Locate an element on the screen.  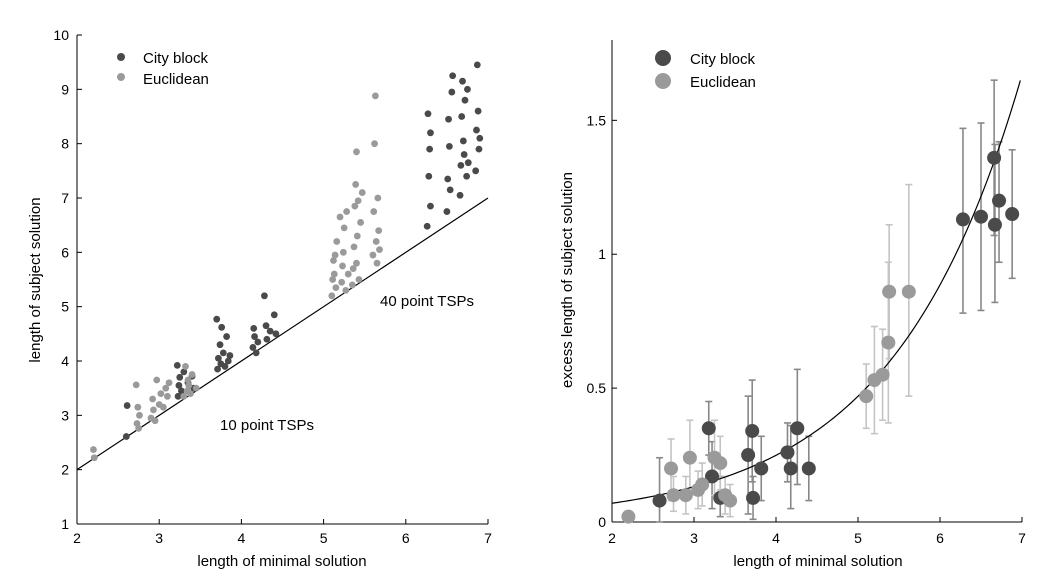
annotation-10-point: 10 point TSPs is located at coordinates (267, 425).